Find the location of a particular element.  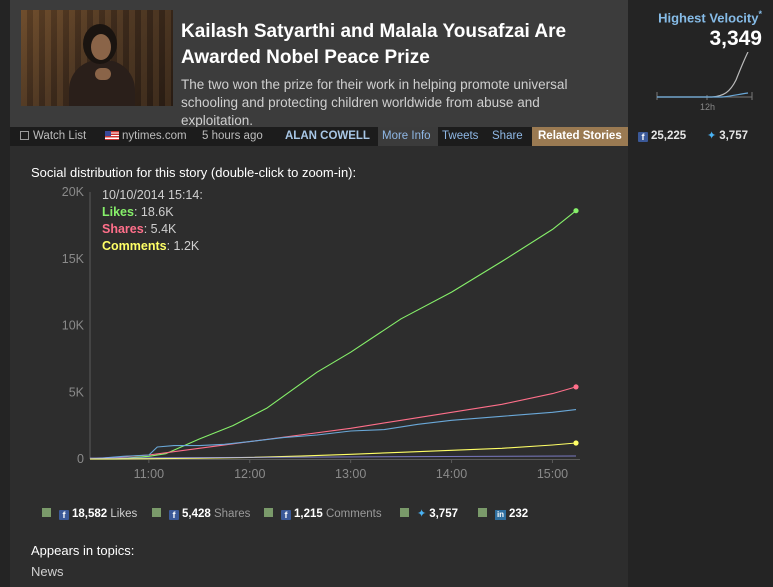

series-line-comments is located at coordinates (333, 451).